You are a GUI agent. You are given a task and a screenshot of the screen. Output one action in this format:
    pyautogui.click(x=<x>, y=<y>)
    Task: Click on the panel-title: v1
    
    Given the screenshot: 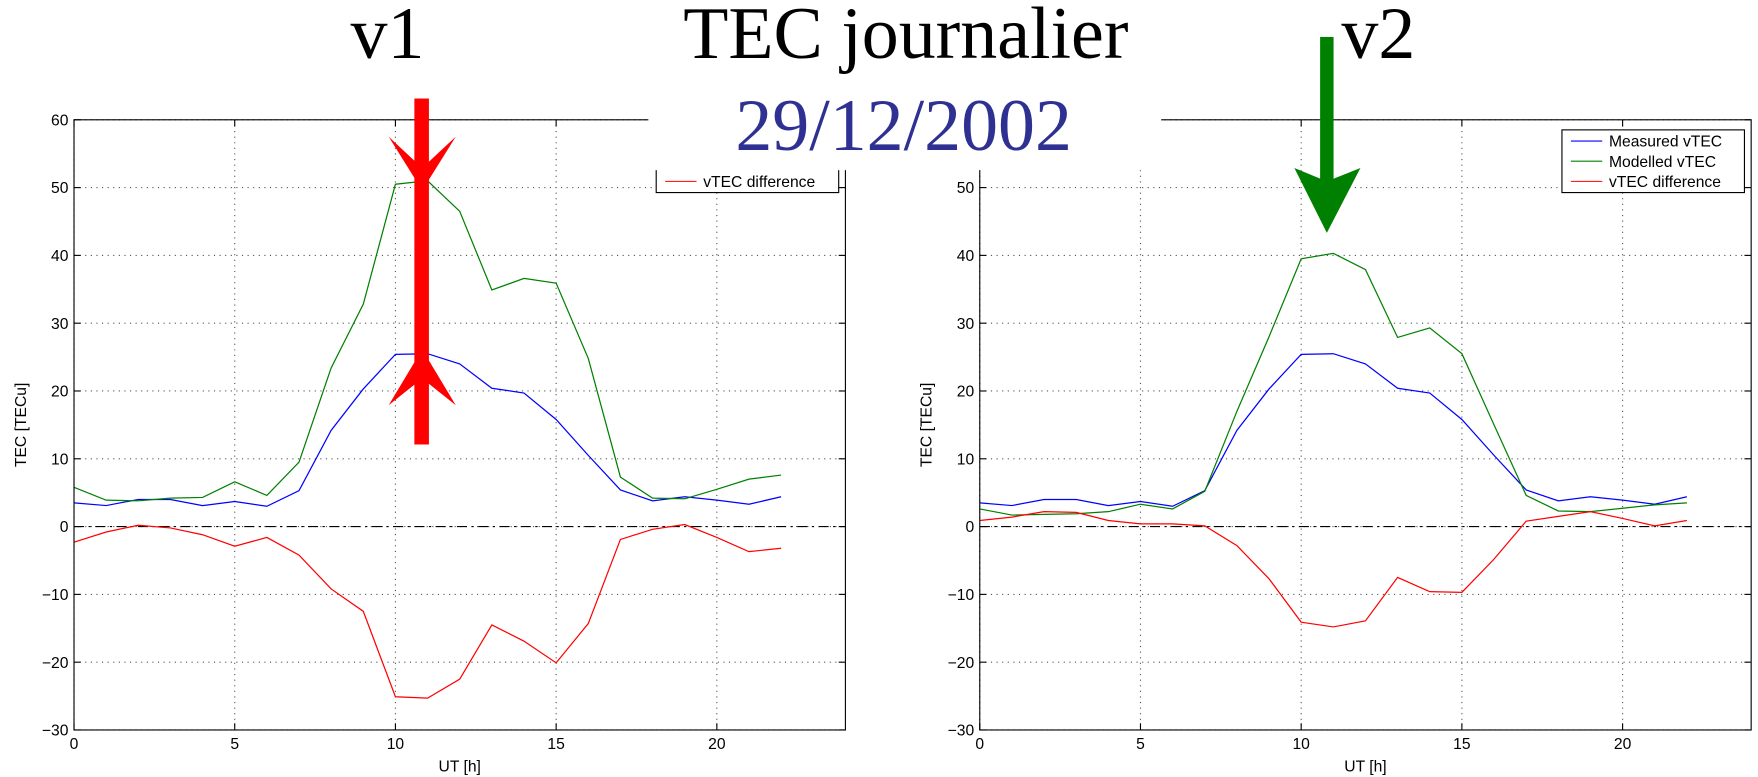 What is the action you would take?
    pyautogui.click(x=388, y=37)
    